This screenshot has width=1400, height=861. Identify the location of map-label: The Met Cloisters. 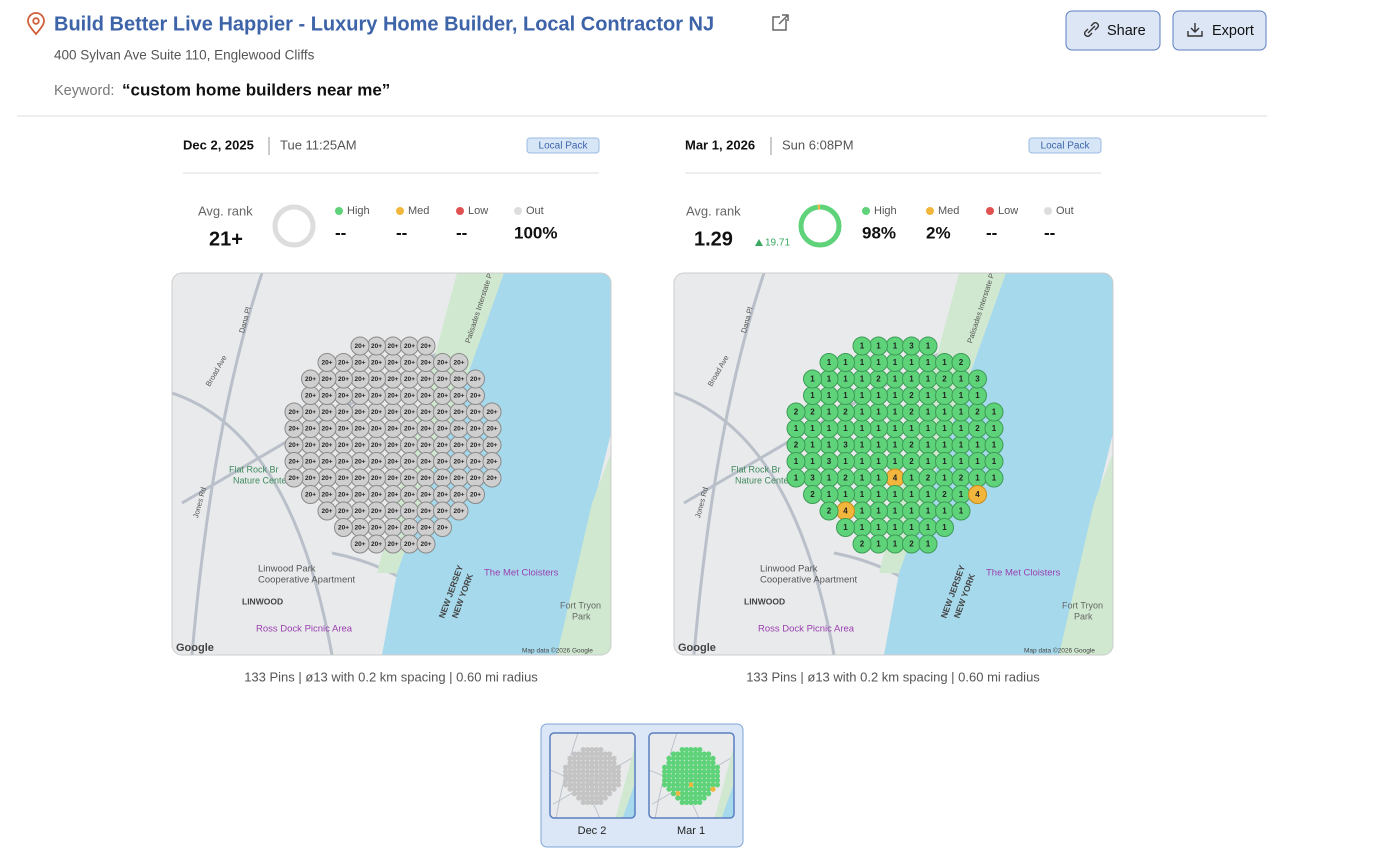
(521, 573).